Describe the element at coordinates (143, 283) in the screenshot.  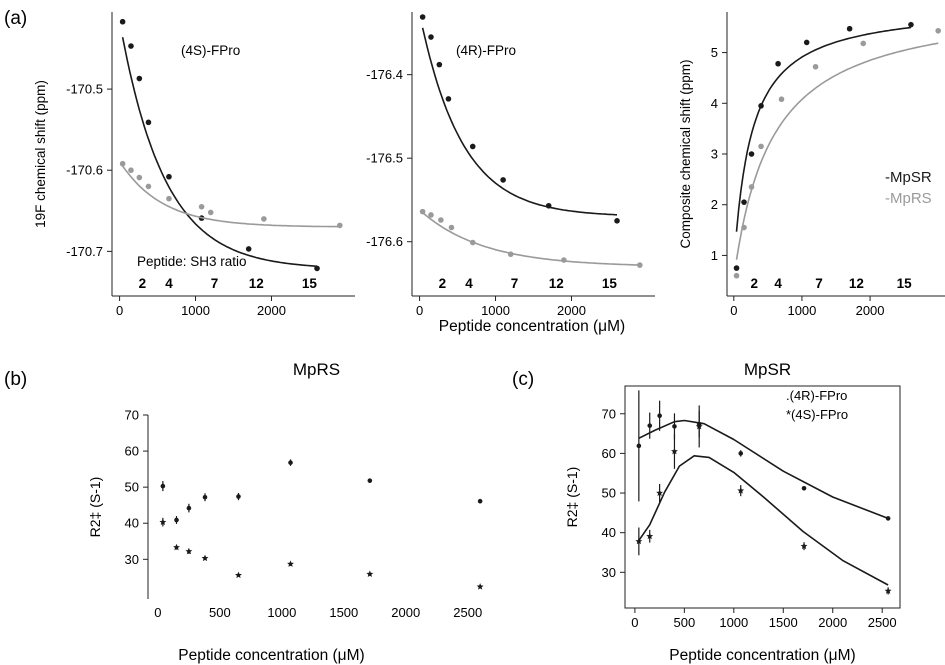
I see `a1-ratio-label: 2` at that location.